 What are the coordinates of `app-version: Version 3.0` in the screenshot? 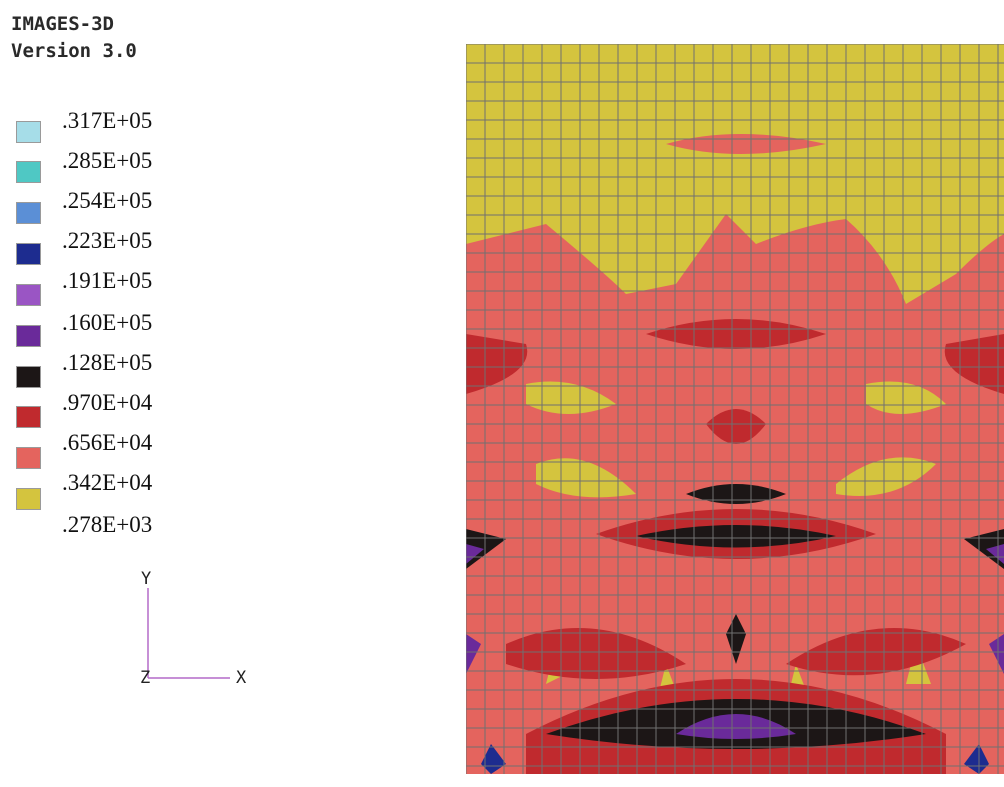 It's located at (74, 51).